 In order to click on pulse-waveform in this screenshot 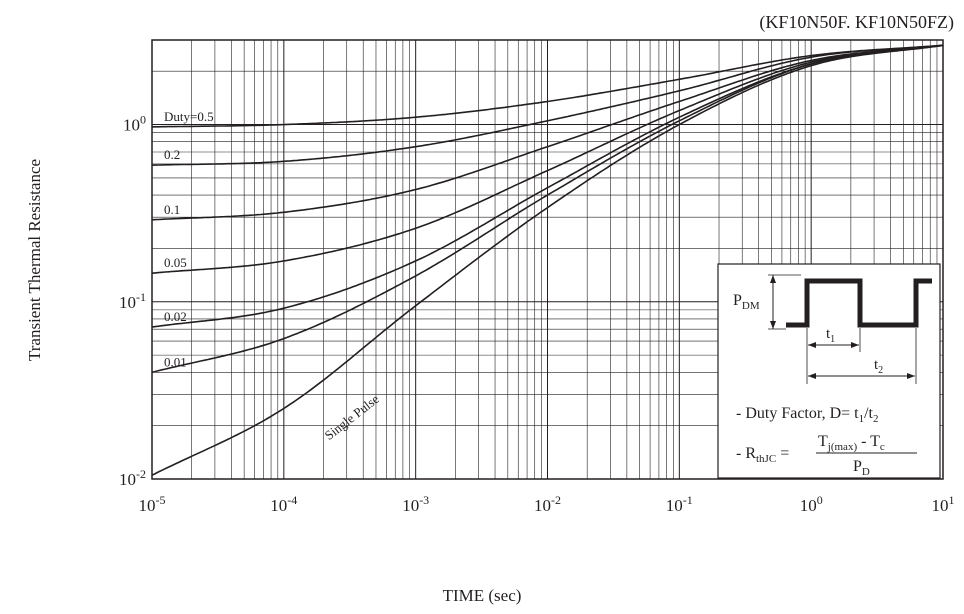, I will do `click(859, 303)`.